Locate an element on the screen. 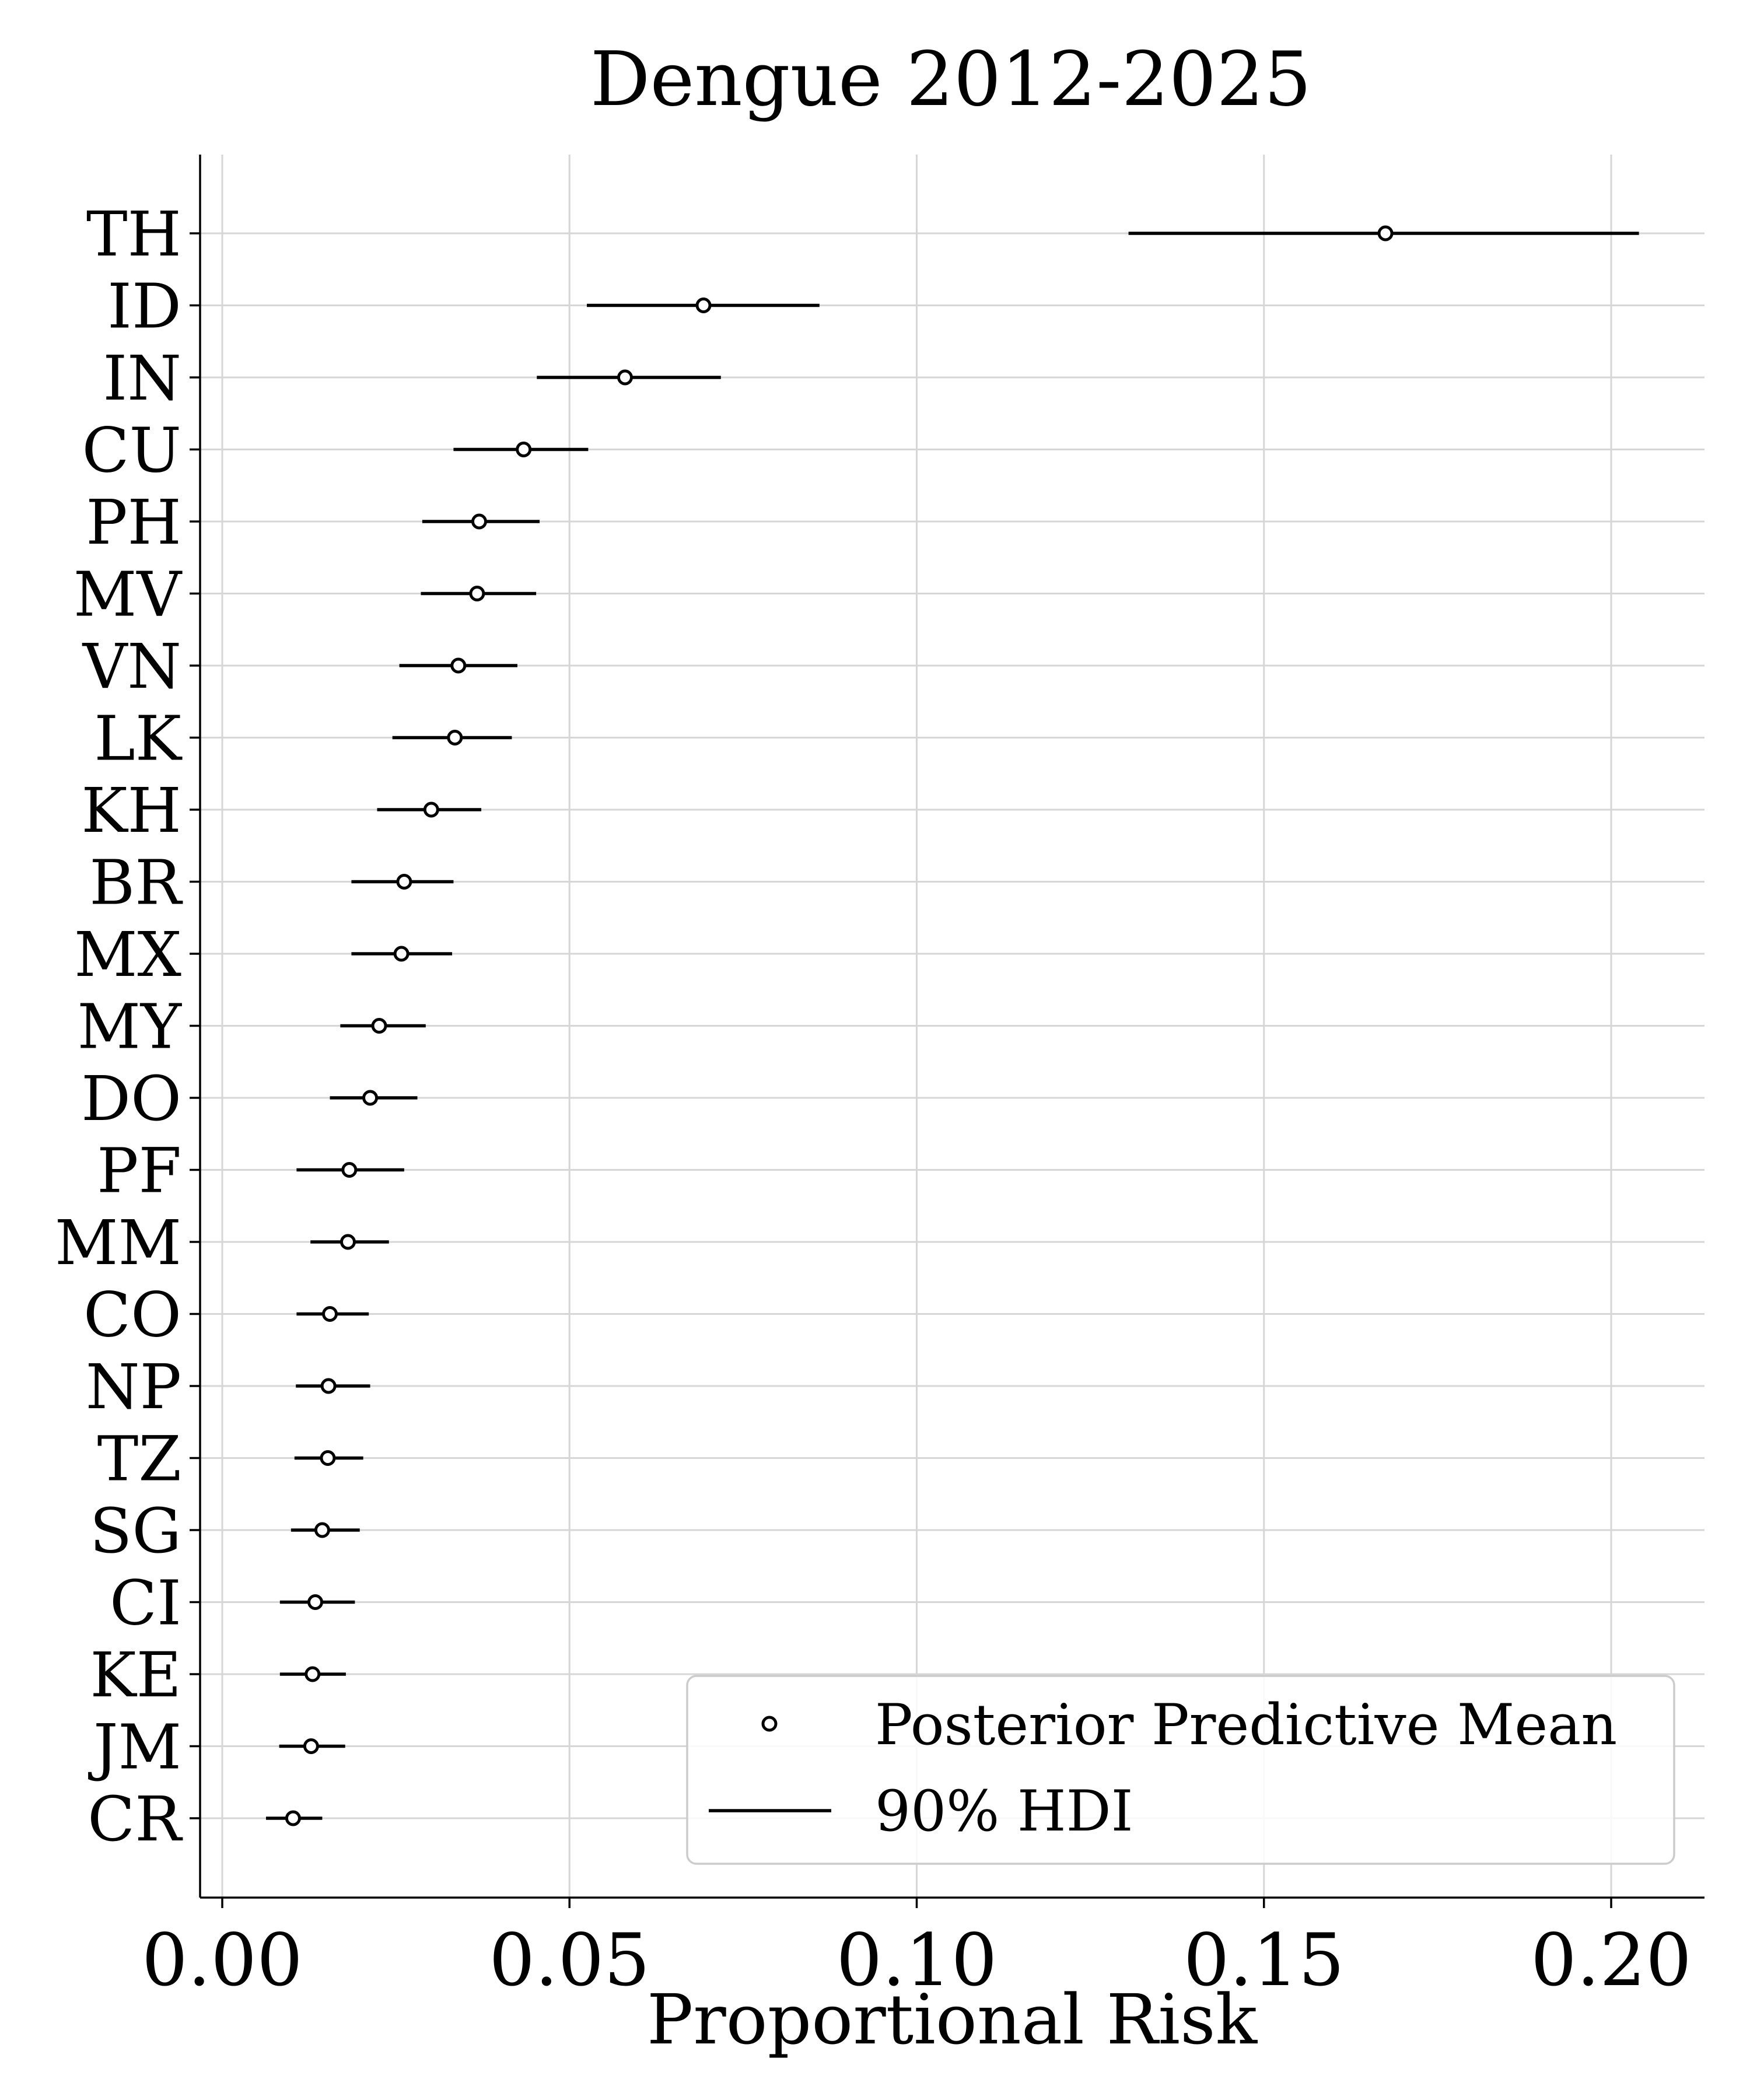 This screenshot has height=2100, width=1750. y-tick-label-jm: JM is located at coordinates (134, 1747).